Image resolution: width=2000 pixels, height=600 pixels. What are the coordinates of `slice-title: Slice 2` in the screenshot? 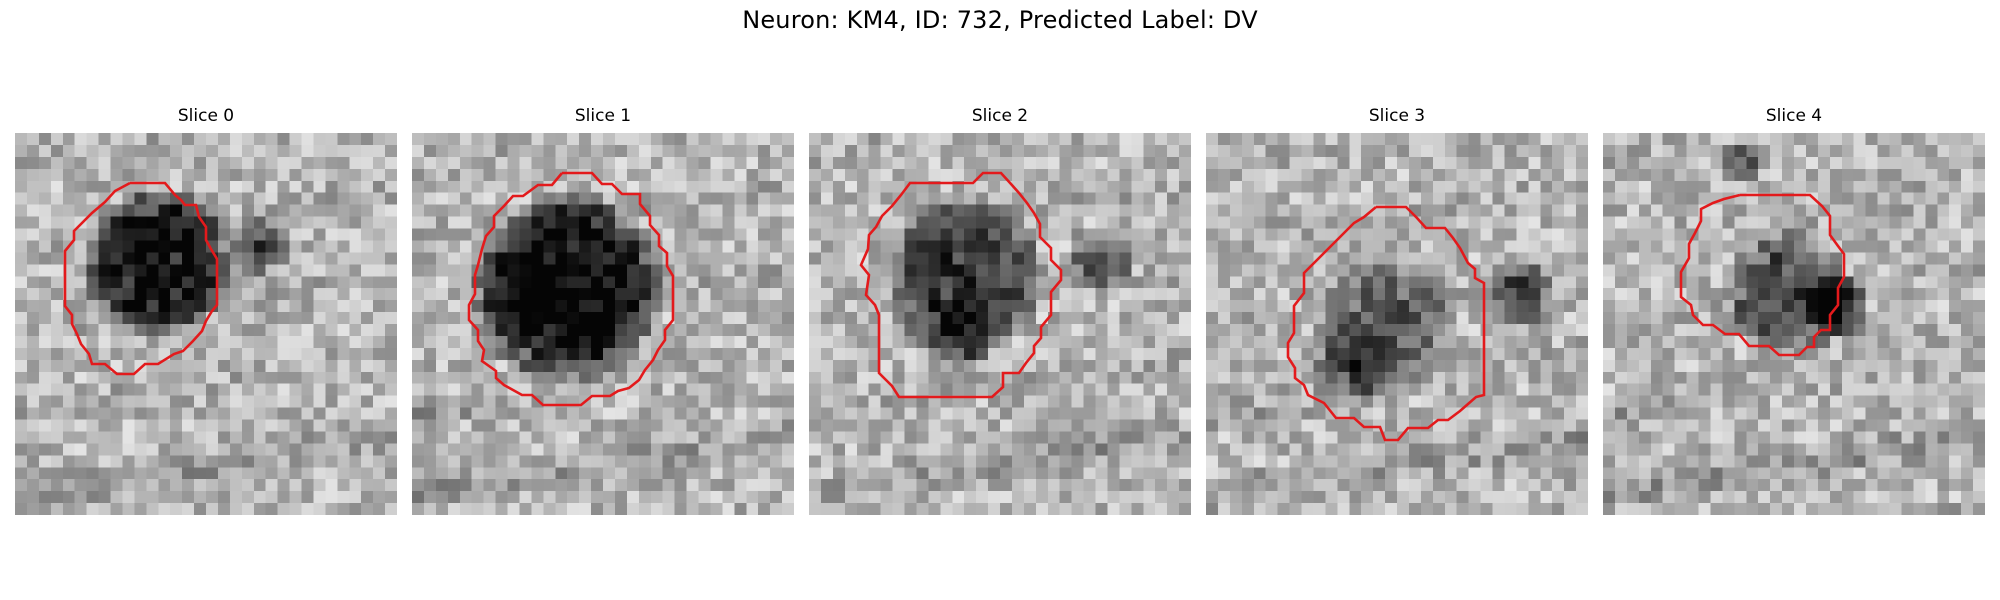 It's located at (1000, 116).